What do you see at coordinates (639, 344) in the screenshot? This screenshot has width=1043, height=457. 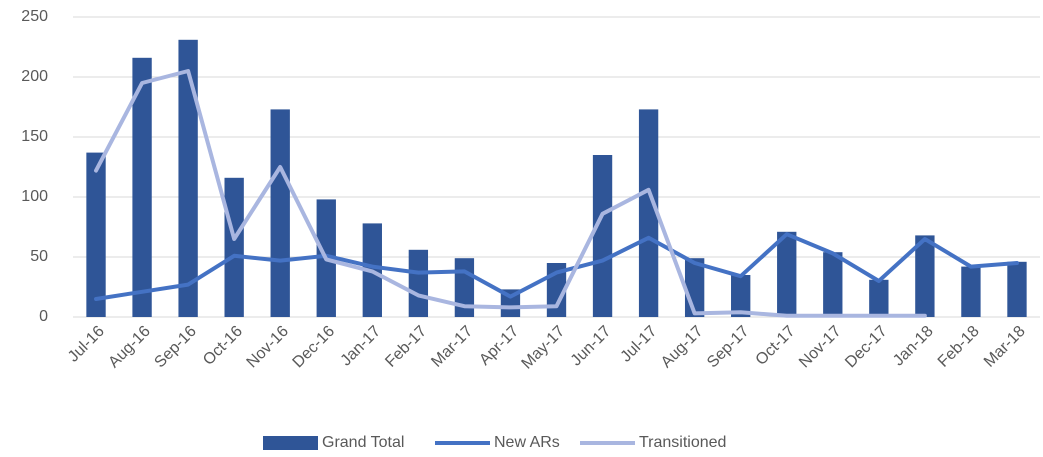 I see `x-tick-label: Jul-17` at bounding box center [639, 344].